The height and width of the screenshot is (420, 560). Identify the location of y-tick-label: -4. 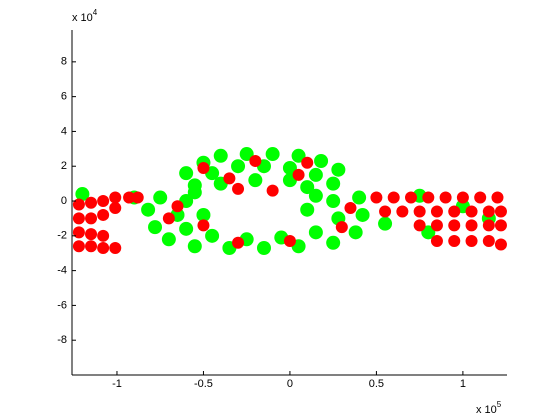
(62, 271).